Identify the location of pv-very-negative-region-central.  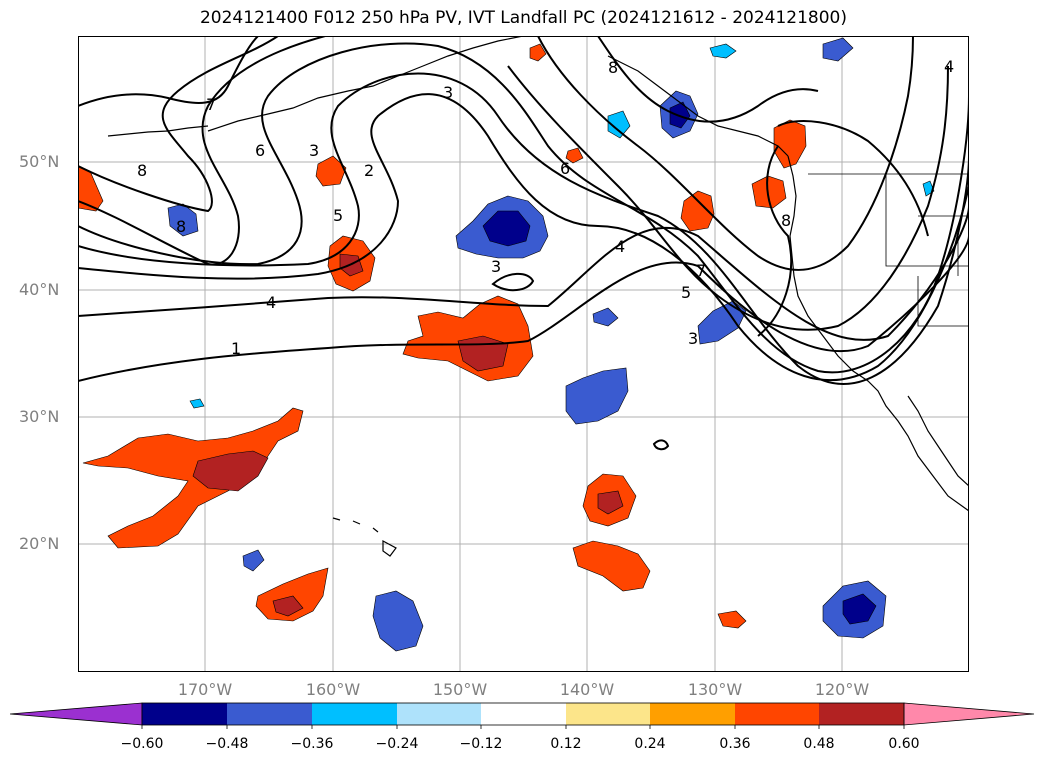
(506, 228).